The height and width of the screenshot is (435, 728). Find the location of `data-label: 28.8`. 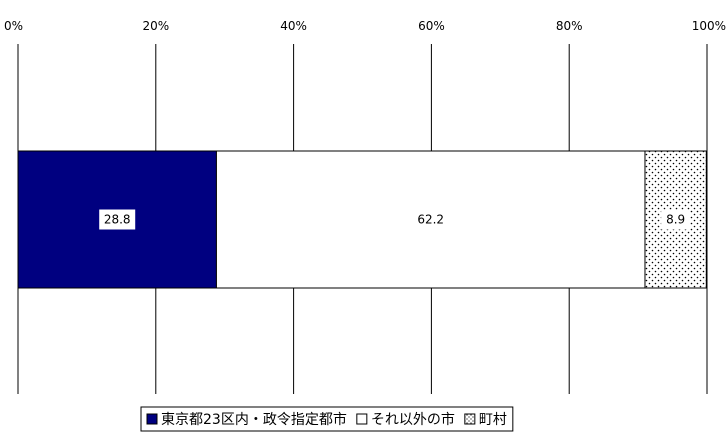

data-label: 28.8 is located at coordinates (117, 220).